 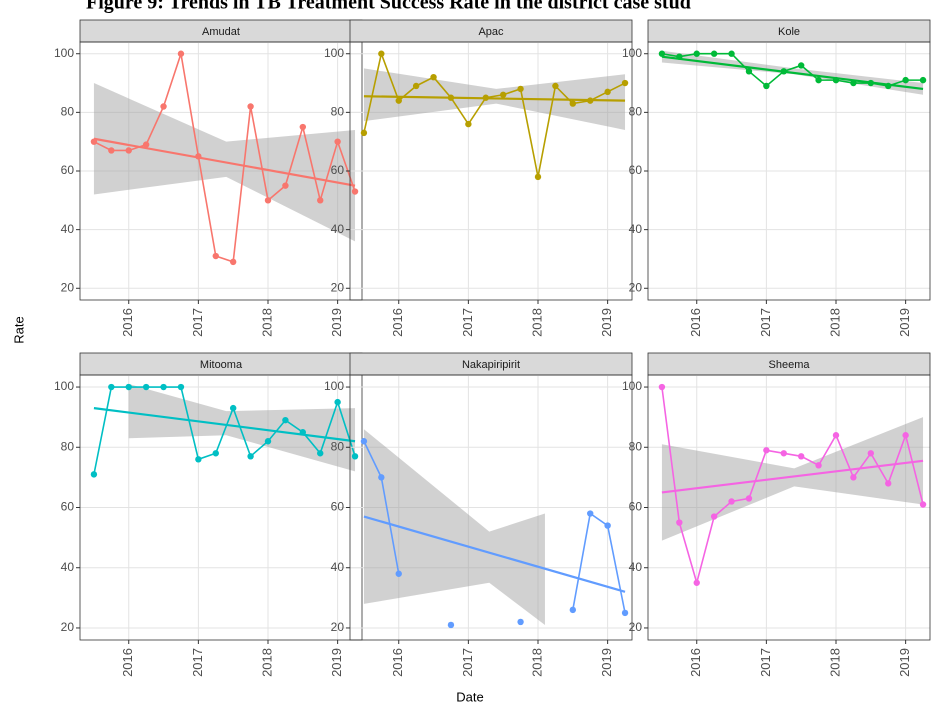 What do you see at coordinates (469, 696) in the screenshot?
I see `x-axis-label: Date` at bounding box center [469, 696].